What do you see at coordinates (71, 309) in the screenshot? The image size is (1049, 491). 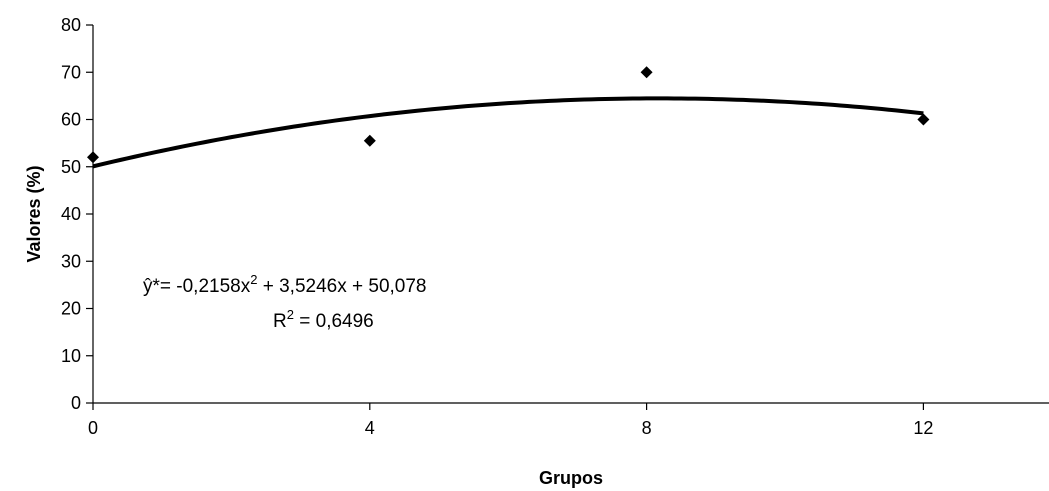 I see `y-tick-label: 20` at bounding box center [71, 309].